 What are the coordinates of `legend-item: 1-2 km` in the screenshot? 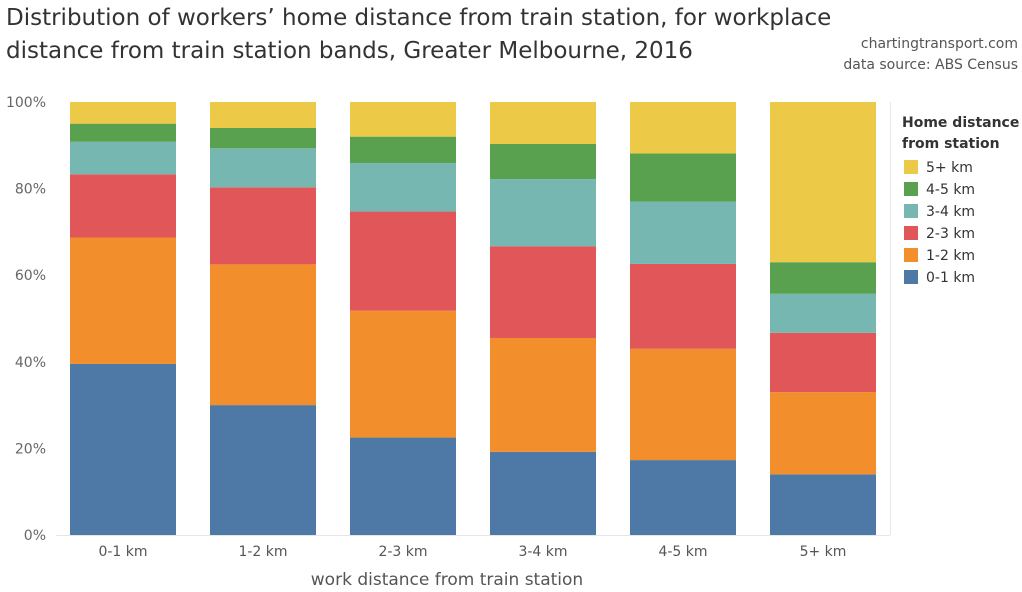 It's located at (939, 256).